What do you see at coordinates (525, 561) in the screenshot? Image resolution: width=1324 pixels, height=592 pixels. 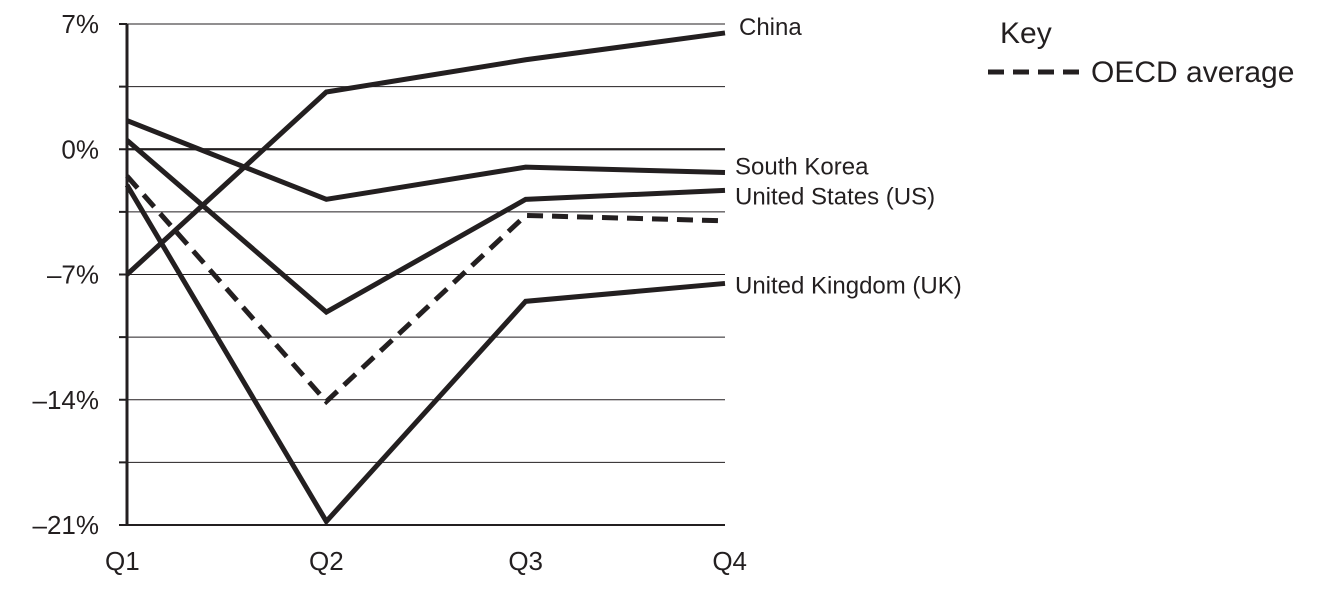 I see `x-tick-label: Q3` at bounding box center [525, 561].